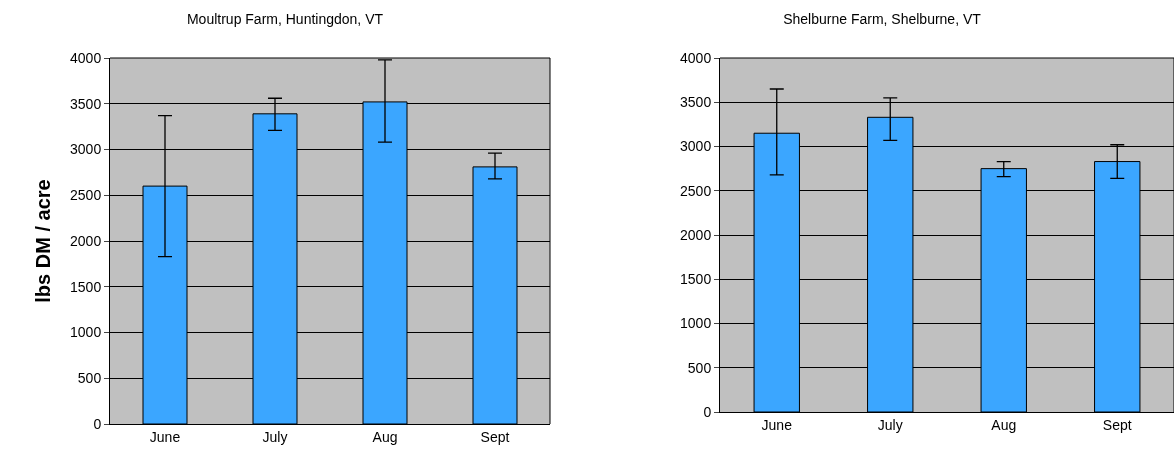 Image resolution: width=1174 pixels, height=461 pixels. Describe the element at coordinates (882, 18) in the screenshot. I see `chart-title: Shelburne Farm, Shelburne, VT` at that location.